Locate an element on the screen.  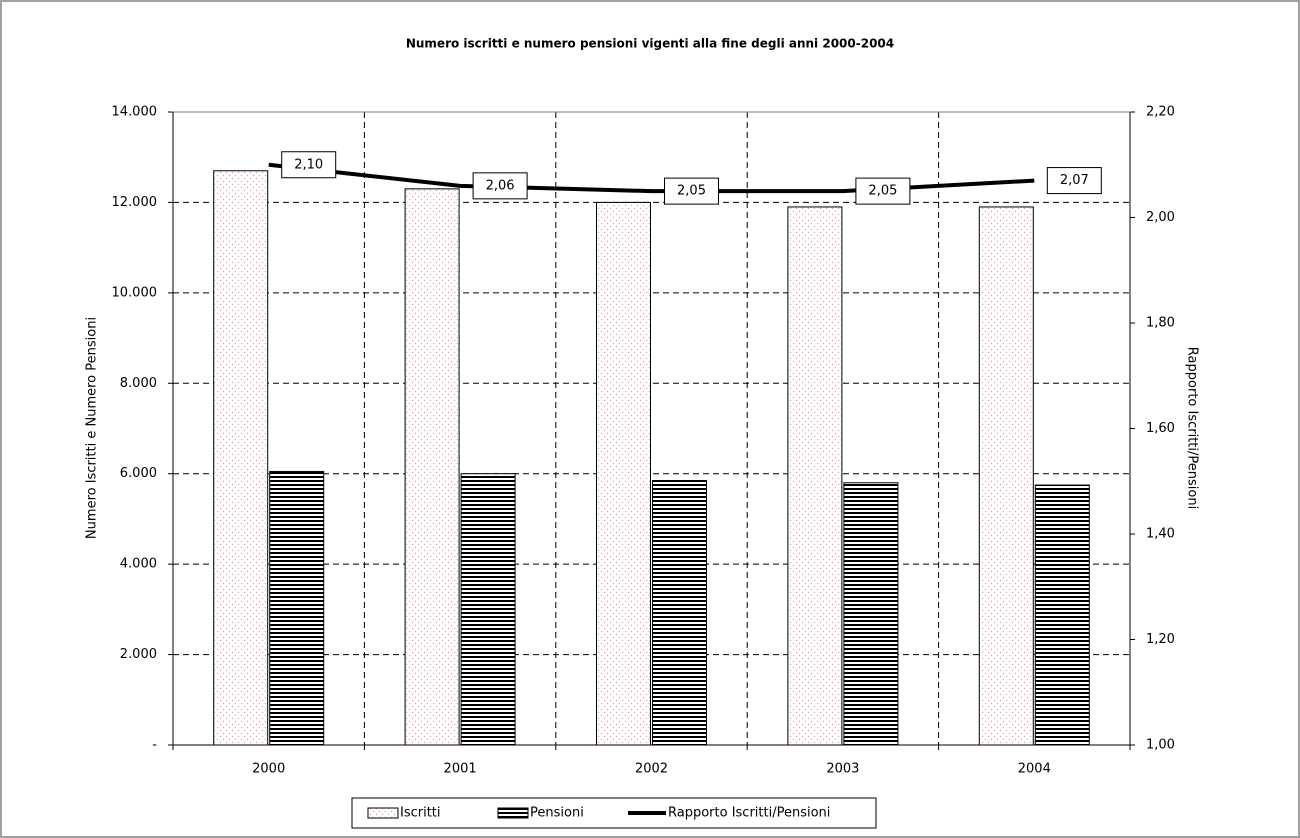
x-tick-label: 2004 is located at coordinates (1034, 769).